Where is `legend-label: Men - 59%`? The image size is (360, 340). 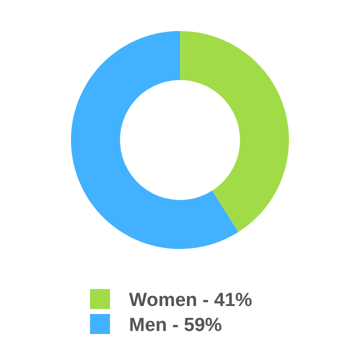 legend-label: Men - 59% is located at coordinates (175, 325).